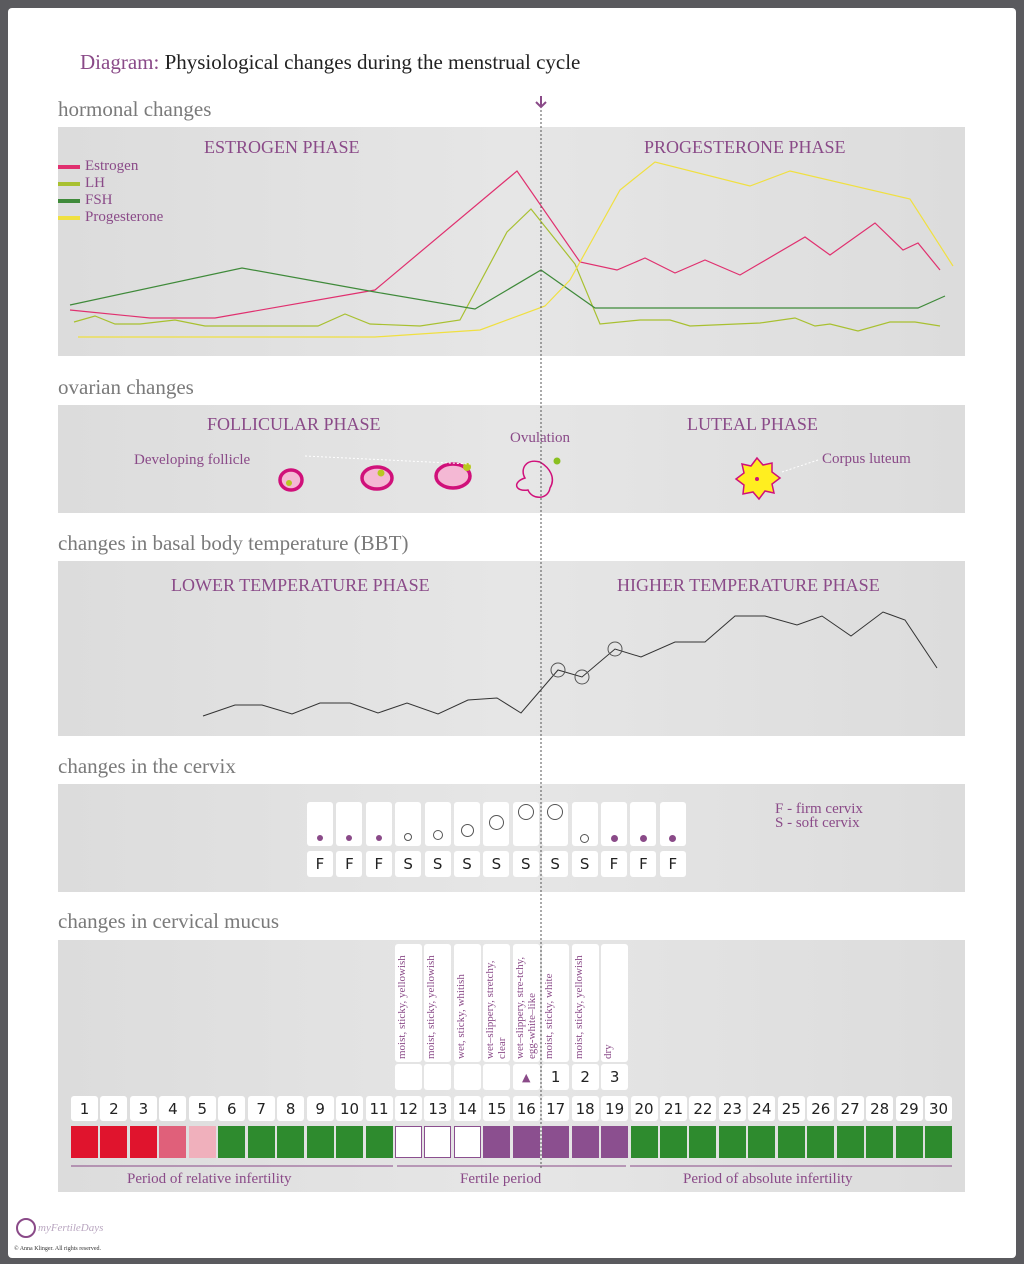 The width and height of the screenshot is (1024, 1264). Describe the element at coordinates (350, 1108) in the screenshot. I see `cycle-day-number: 10` at that location.